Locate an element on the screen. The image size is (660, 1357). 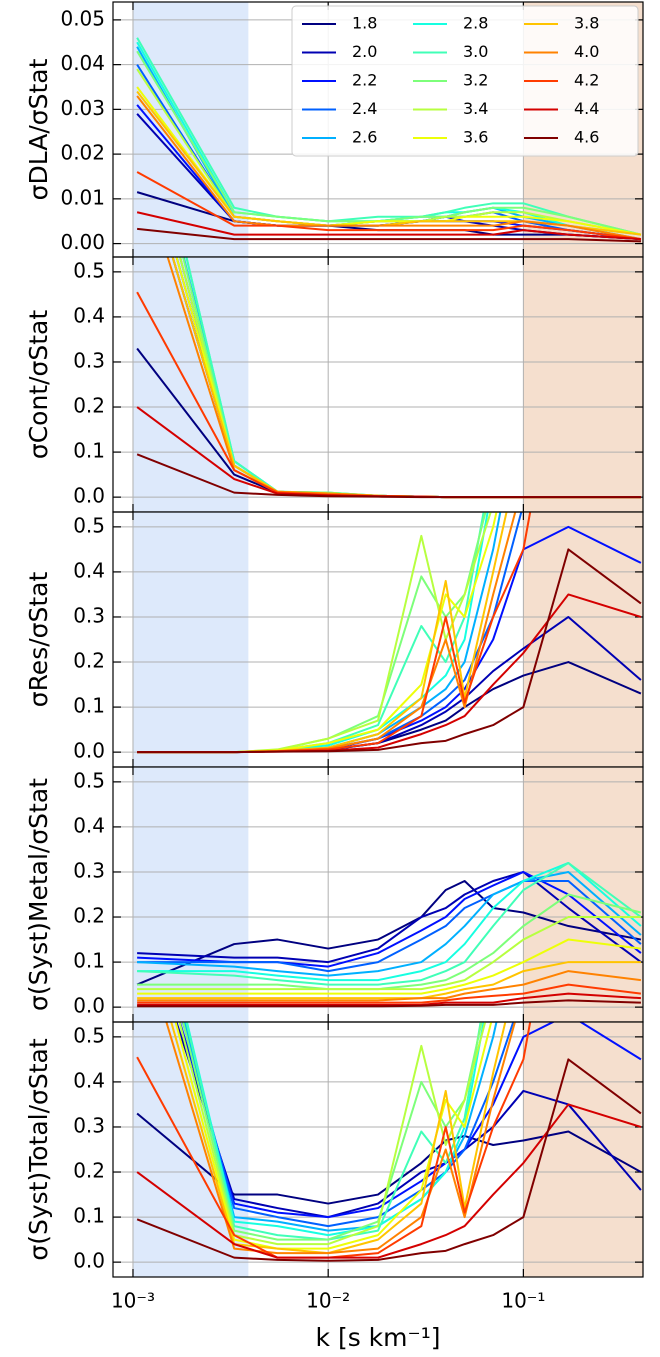
y-tick-label: 0.01 is located at coordinates (82, 197).